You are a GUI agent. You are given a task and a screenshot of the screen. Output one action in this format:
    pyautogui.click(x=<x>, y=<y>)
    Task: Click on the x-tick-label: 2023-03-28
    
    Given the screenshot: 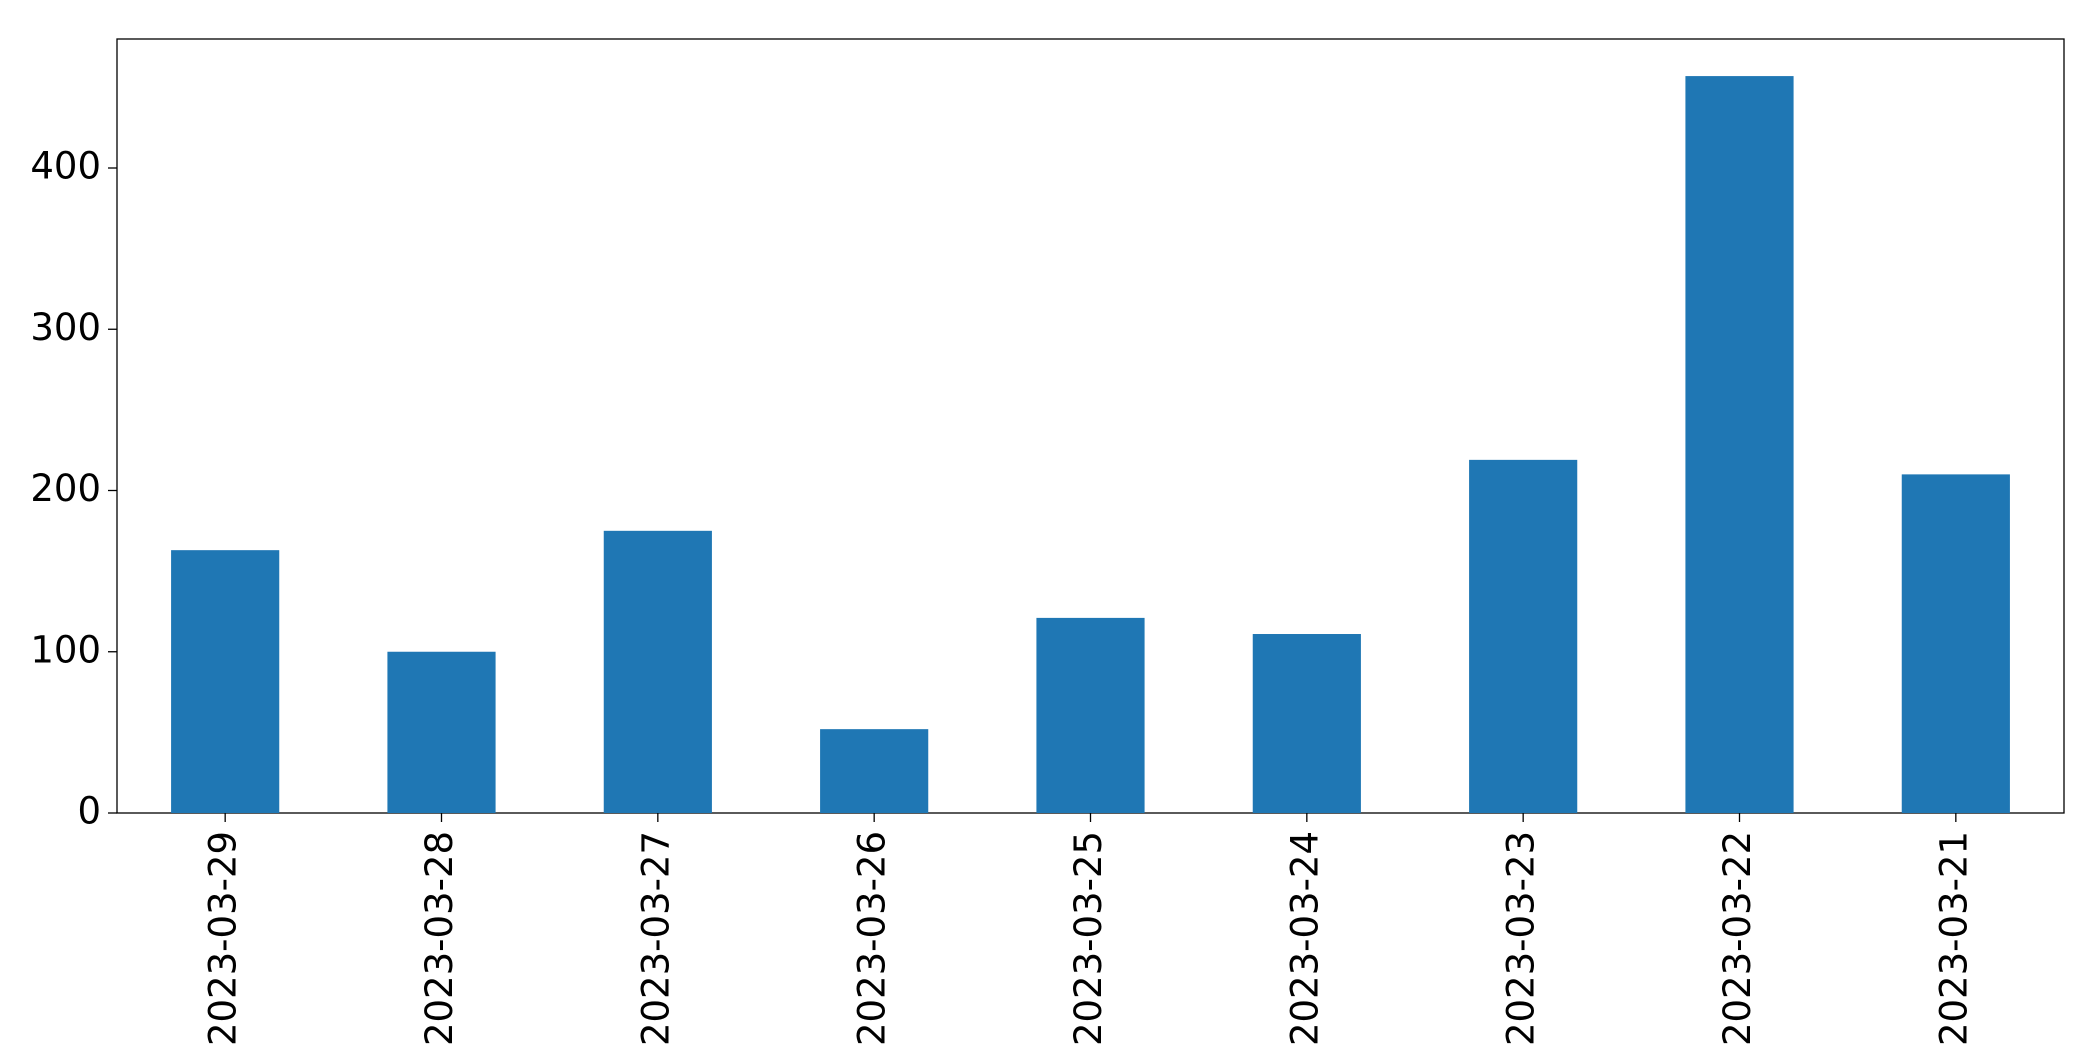 What is the action you would take?
    pyautogui.click(x=439, y=938)
    